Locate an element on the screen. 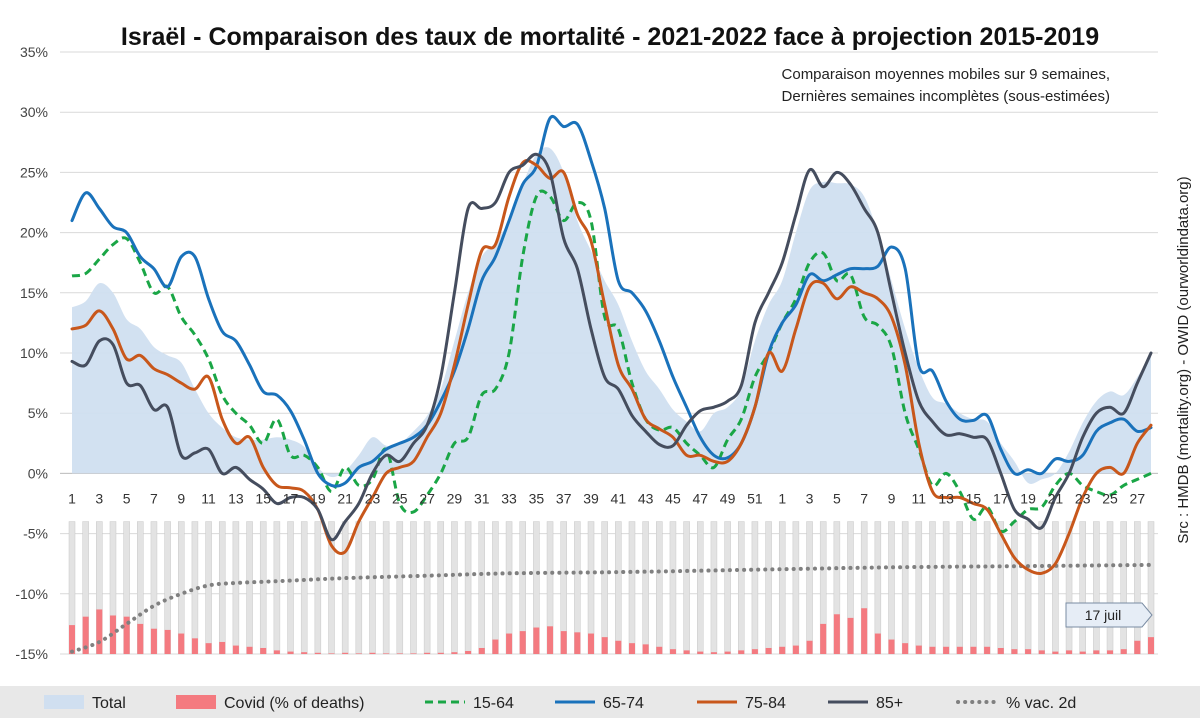  legend-item-85-: 85+ is located at coordinates (865, 703).